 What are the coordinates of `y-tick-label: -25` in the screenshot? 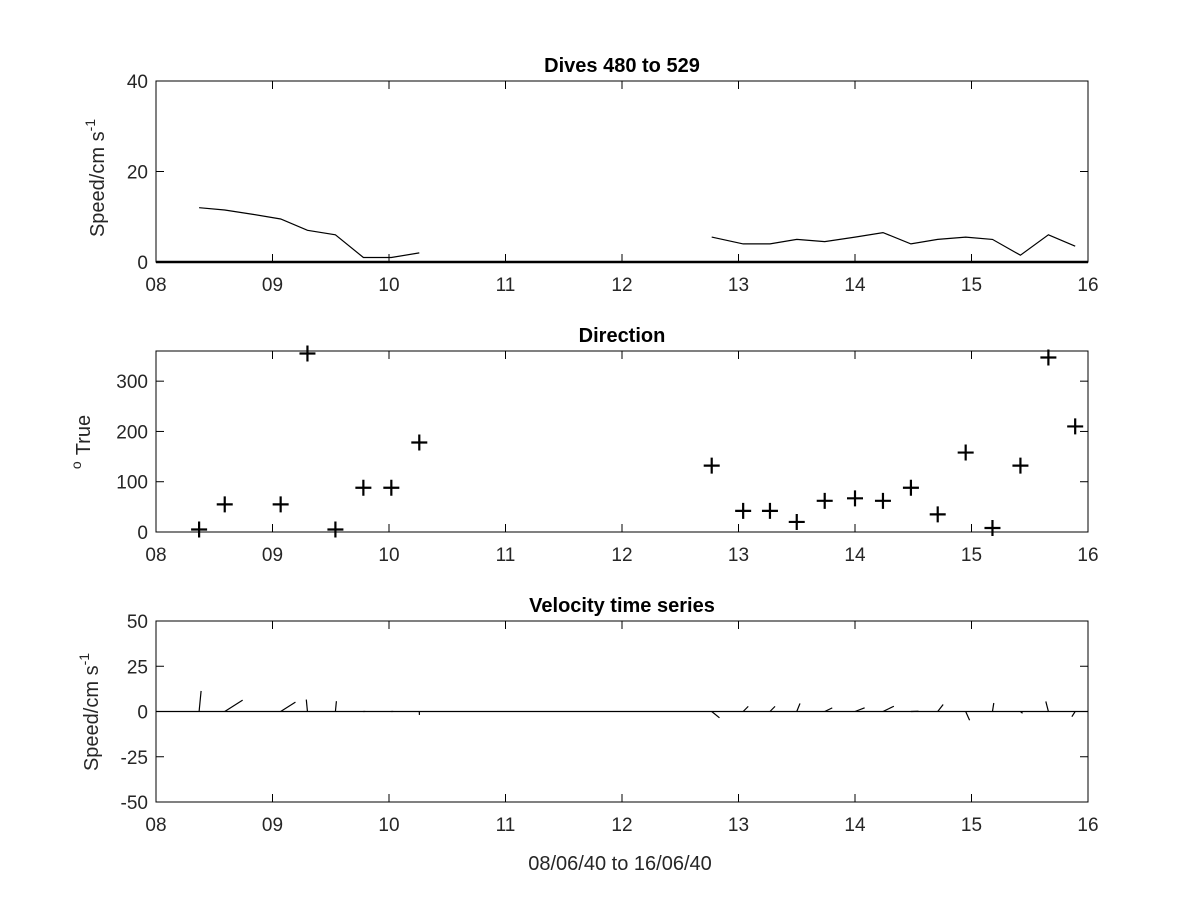 It's located at (134, 758).